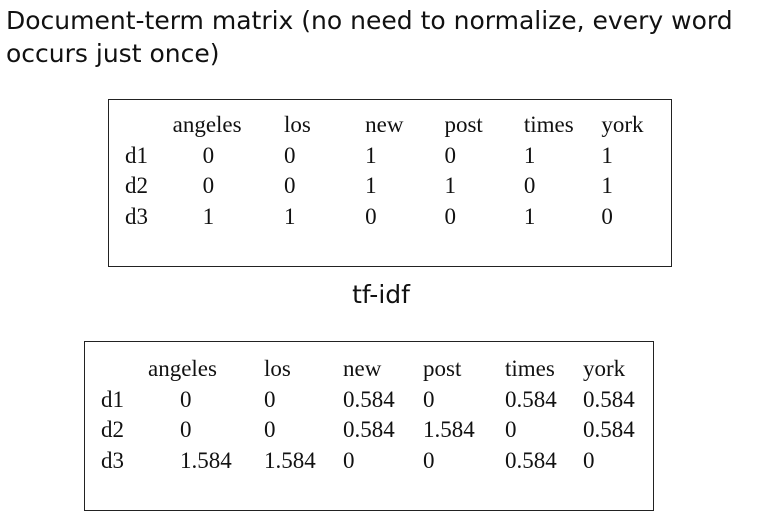 This screenshot has width=762, height=516. What do you see at coordinates (398, 186) in the screenshot?
I see `table-row: d2 0 0 1 1 0 1` at bounding box center [398, 186].